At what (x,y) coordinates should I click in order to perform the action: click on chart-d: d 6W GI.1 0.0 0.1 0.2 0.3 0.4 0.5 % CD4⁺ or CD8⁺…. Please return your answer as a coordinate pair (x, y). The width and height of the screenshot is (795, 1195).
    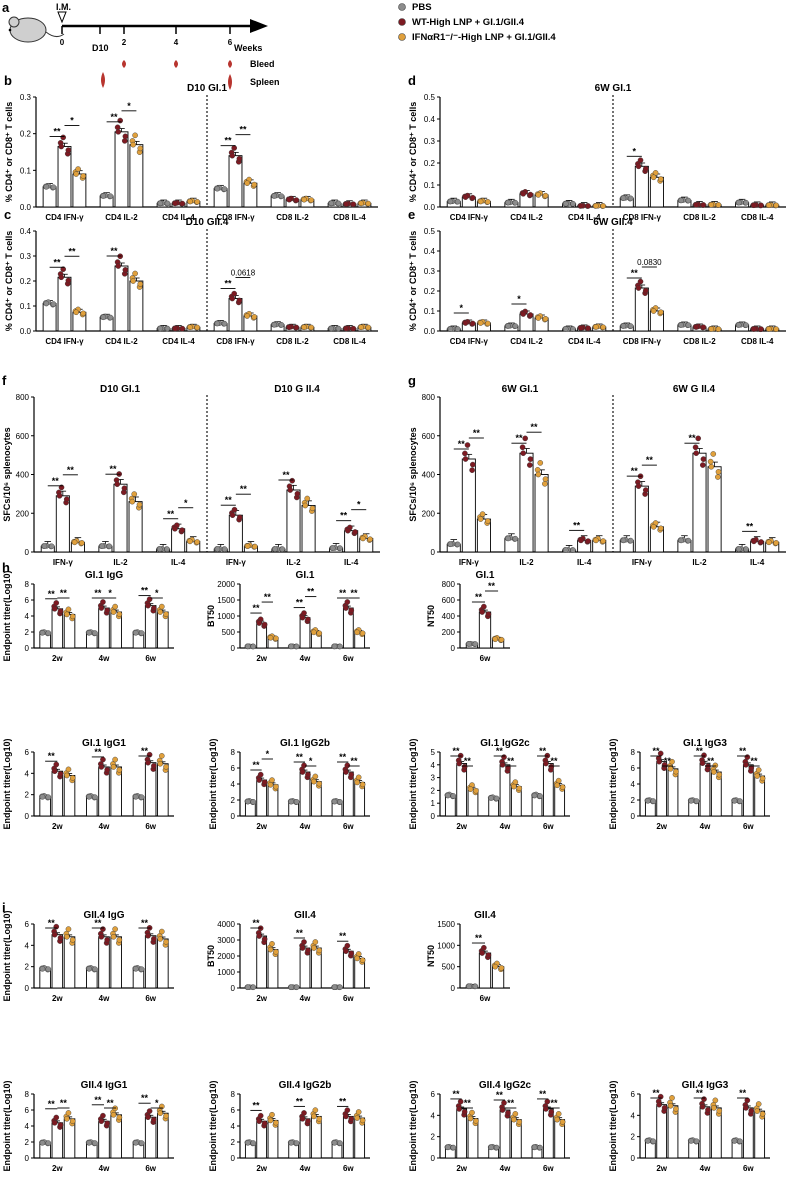
    Looking at the image, I should click on (597, 147).